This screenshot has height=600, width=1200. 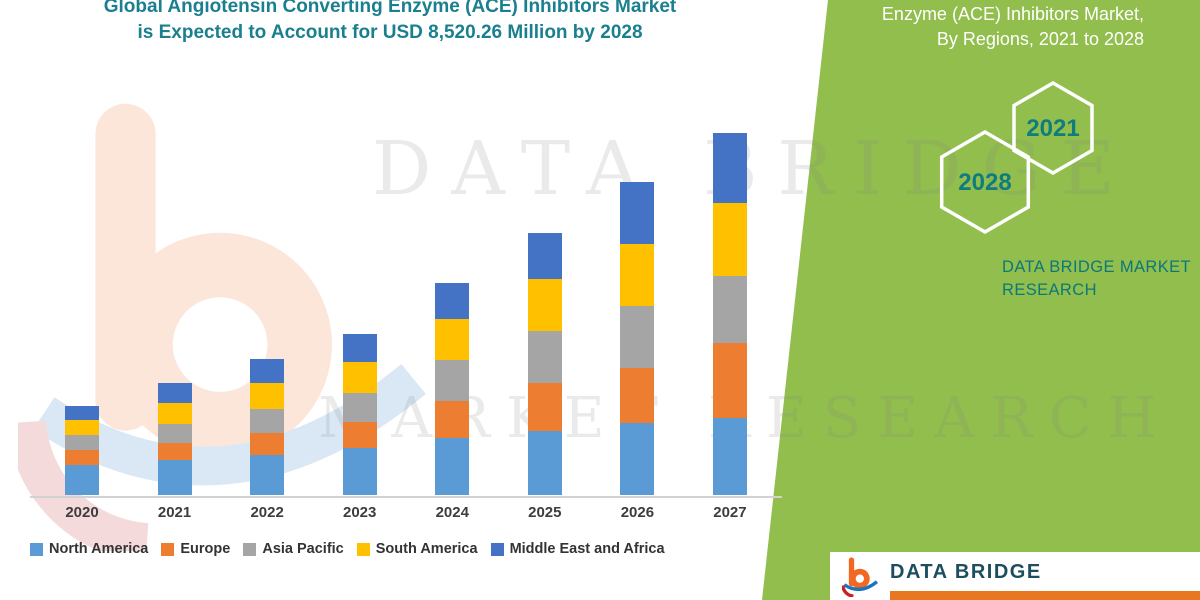 I want to click on x-axis-label: 2022, so click(x=267, y=512).